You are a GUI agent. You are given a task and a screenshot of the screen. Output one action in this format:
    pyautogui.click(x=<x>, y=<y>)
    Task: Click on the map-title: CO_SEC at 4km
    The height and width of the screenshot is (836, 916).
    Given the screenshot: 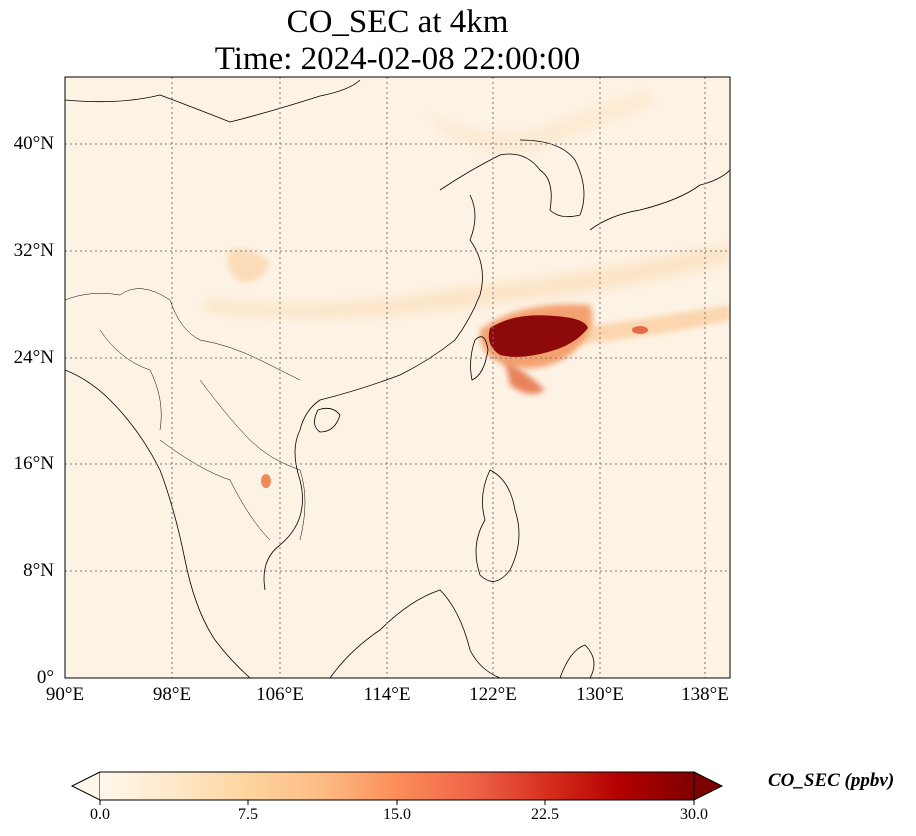 What is the action you would take?
    pyautogui.click(x=397, y=22)
    